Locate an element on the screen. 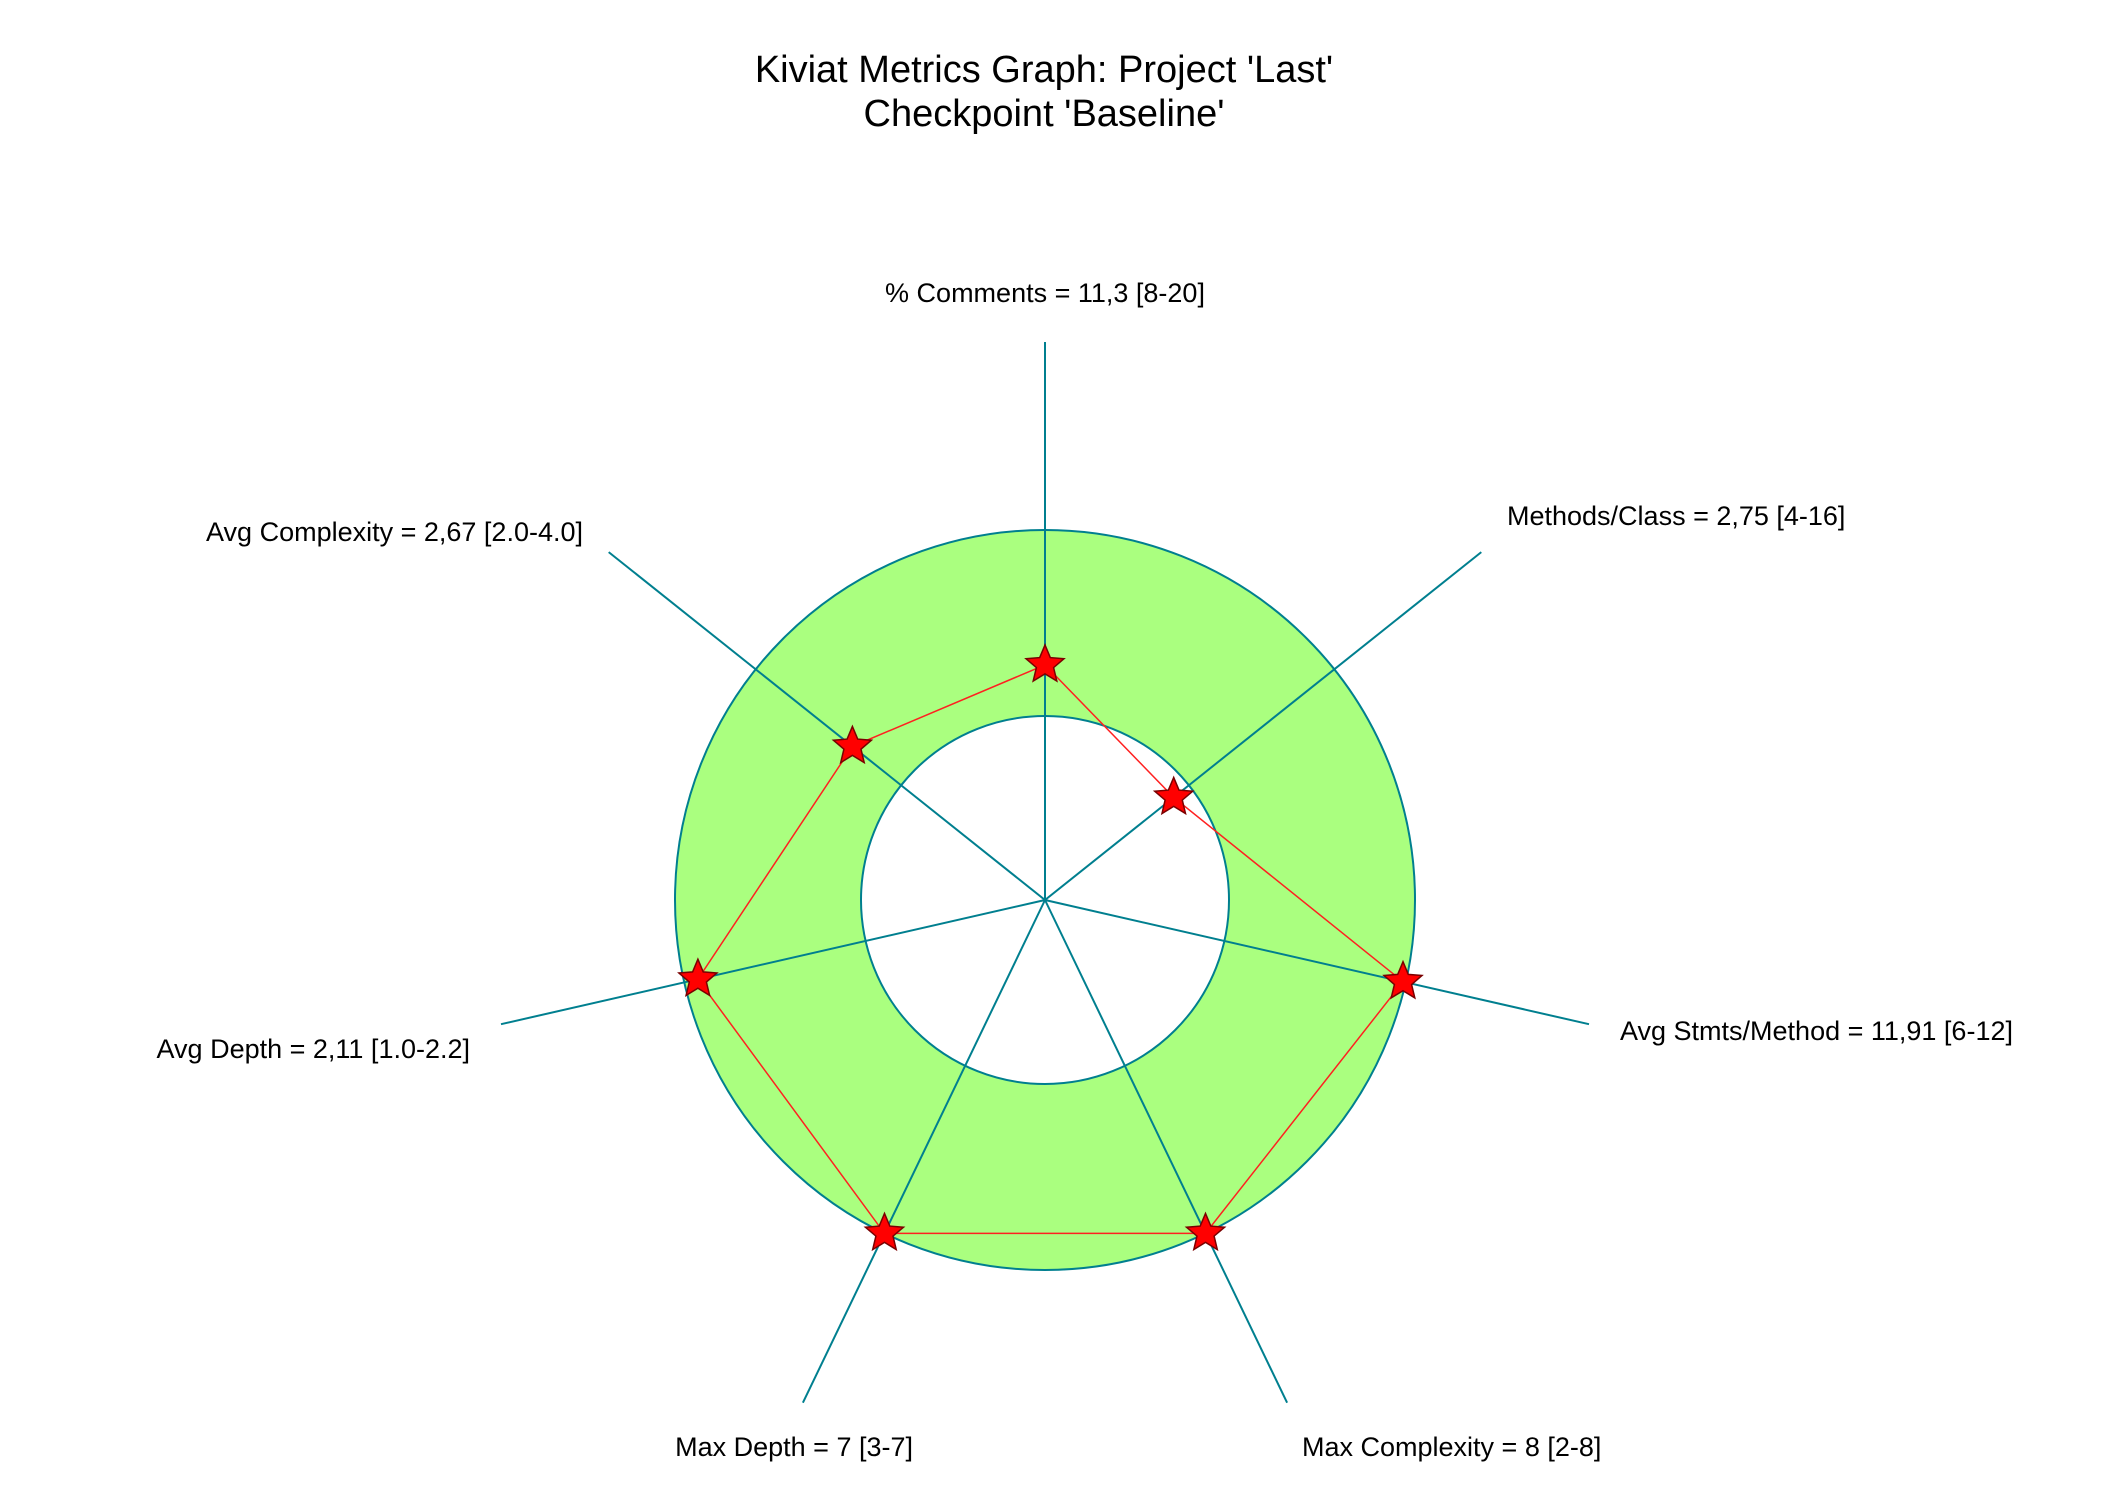  value-polygon is located at coordinates (1050, 949).